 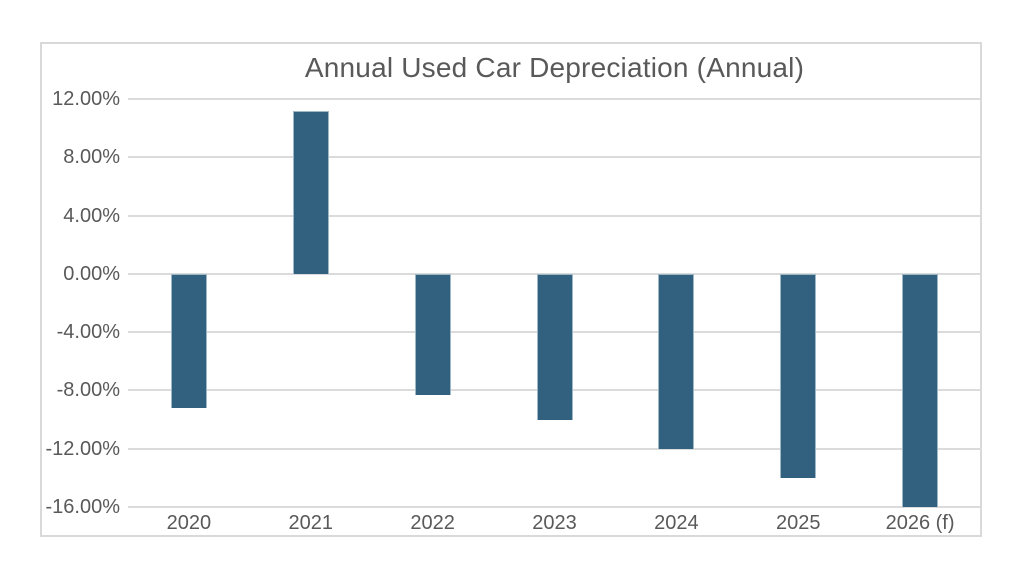 I want to click on y-axis-tick-label: 8.00%, so click(x=91, y=157).